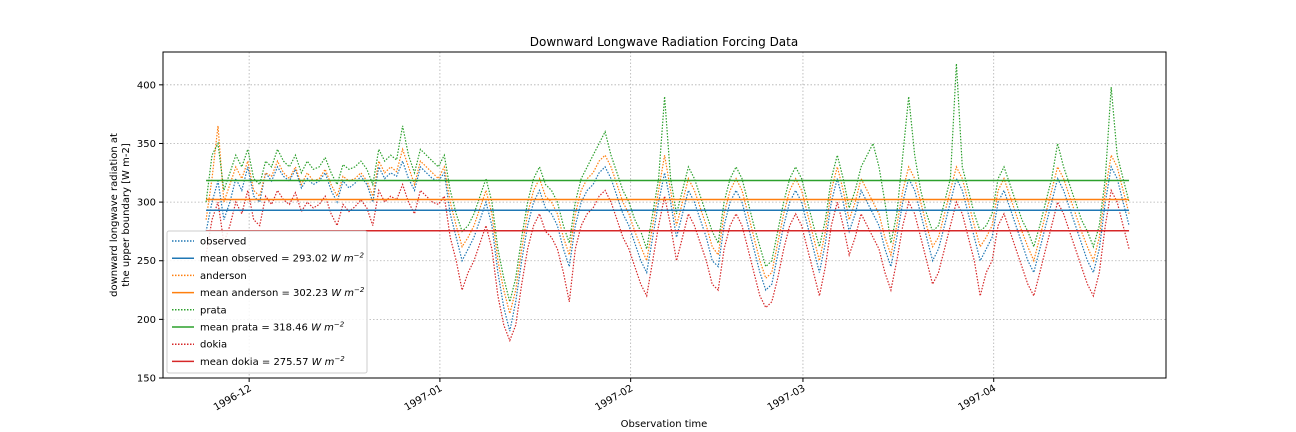 The width and height of the screenshot is (1296, 432). What do you see at coordinates (223, 242) in the screenshot?
I see `legend-label: observed` at bounding box center [223, 242].